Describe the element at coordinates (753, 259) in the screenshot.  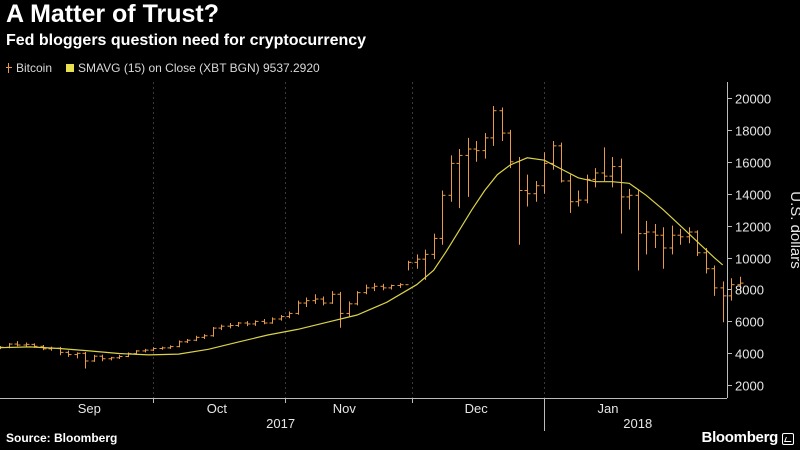
I see `y-tick-label: 10000` at that location.